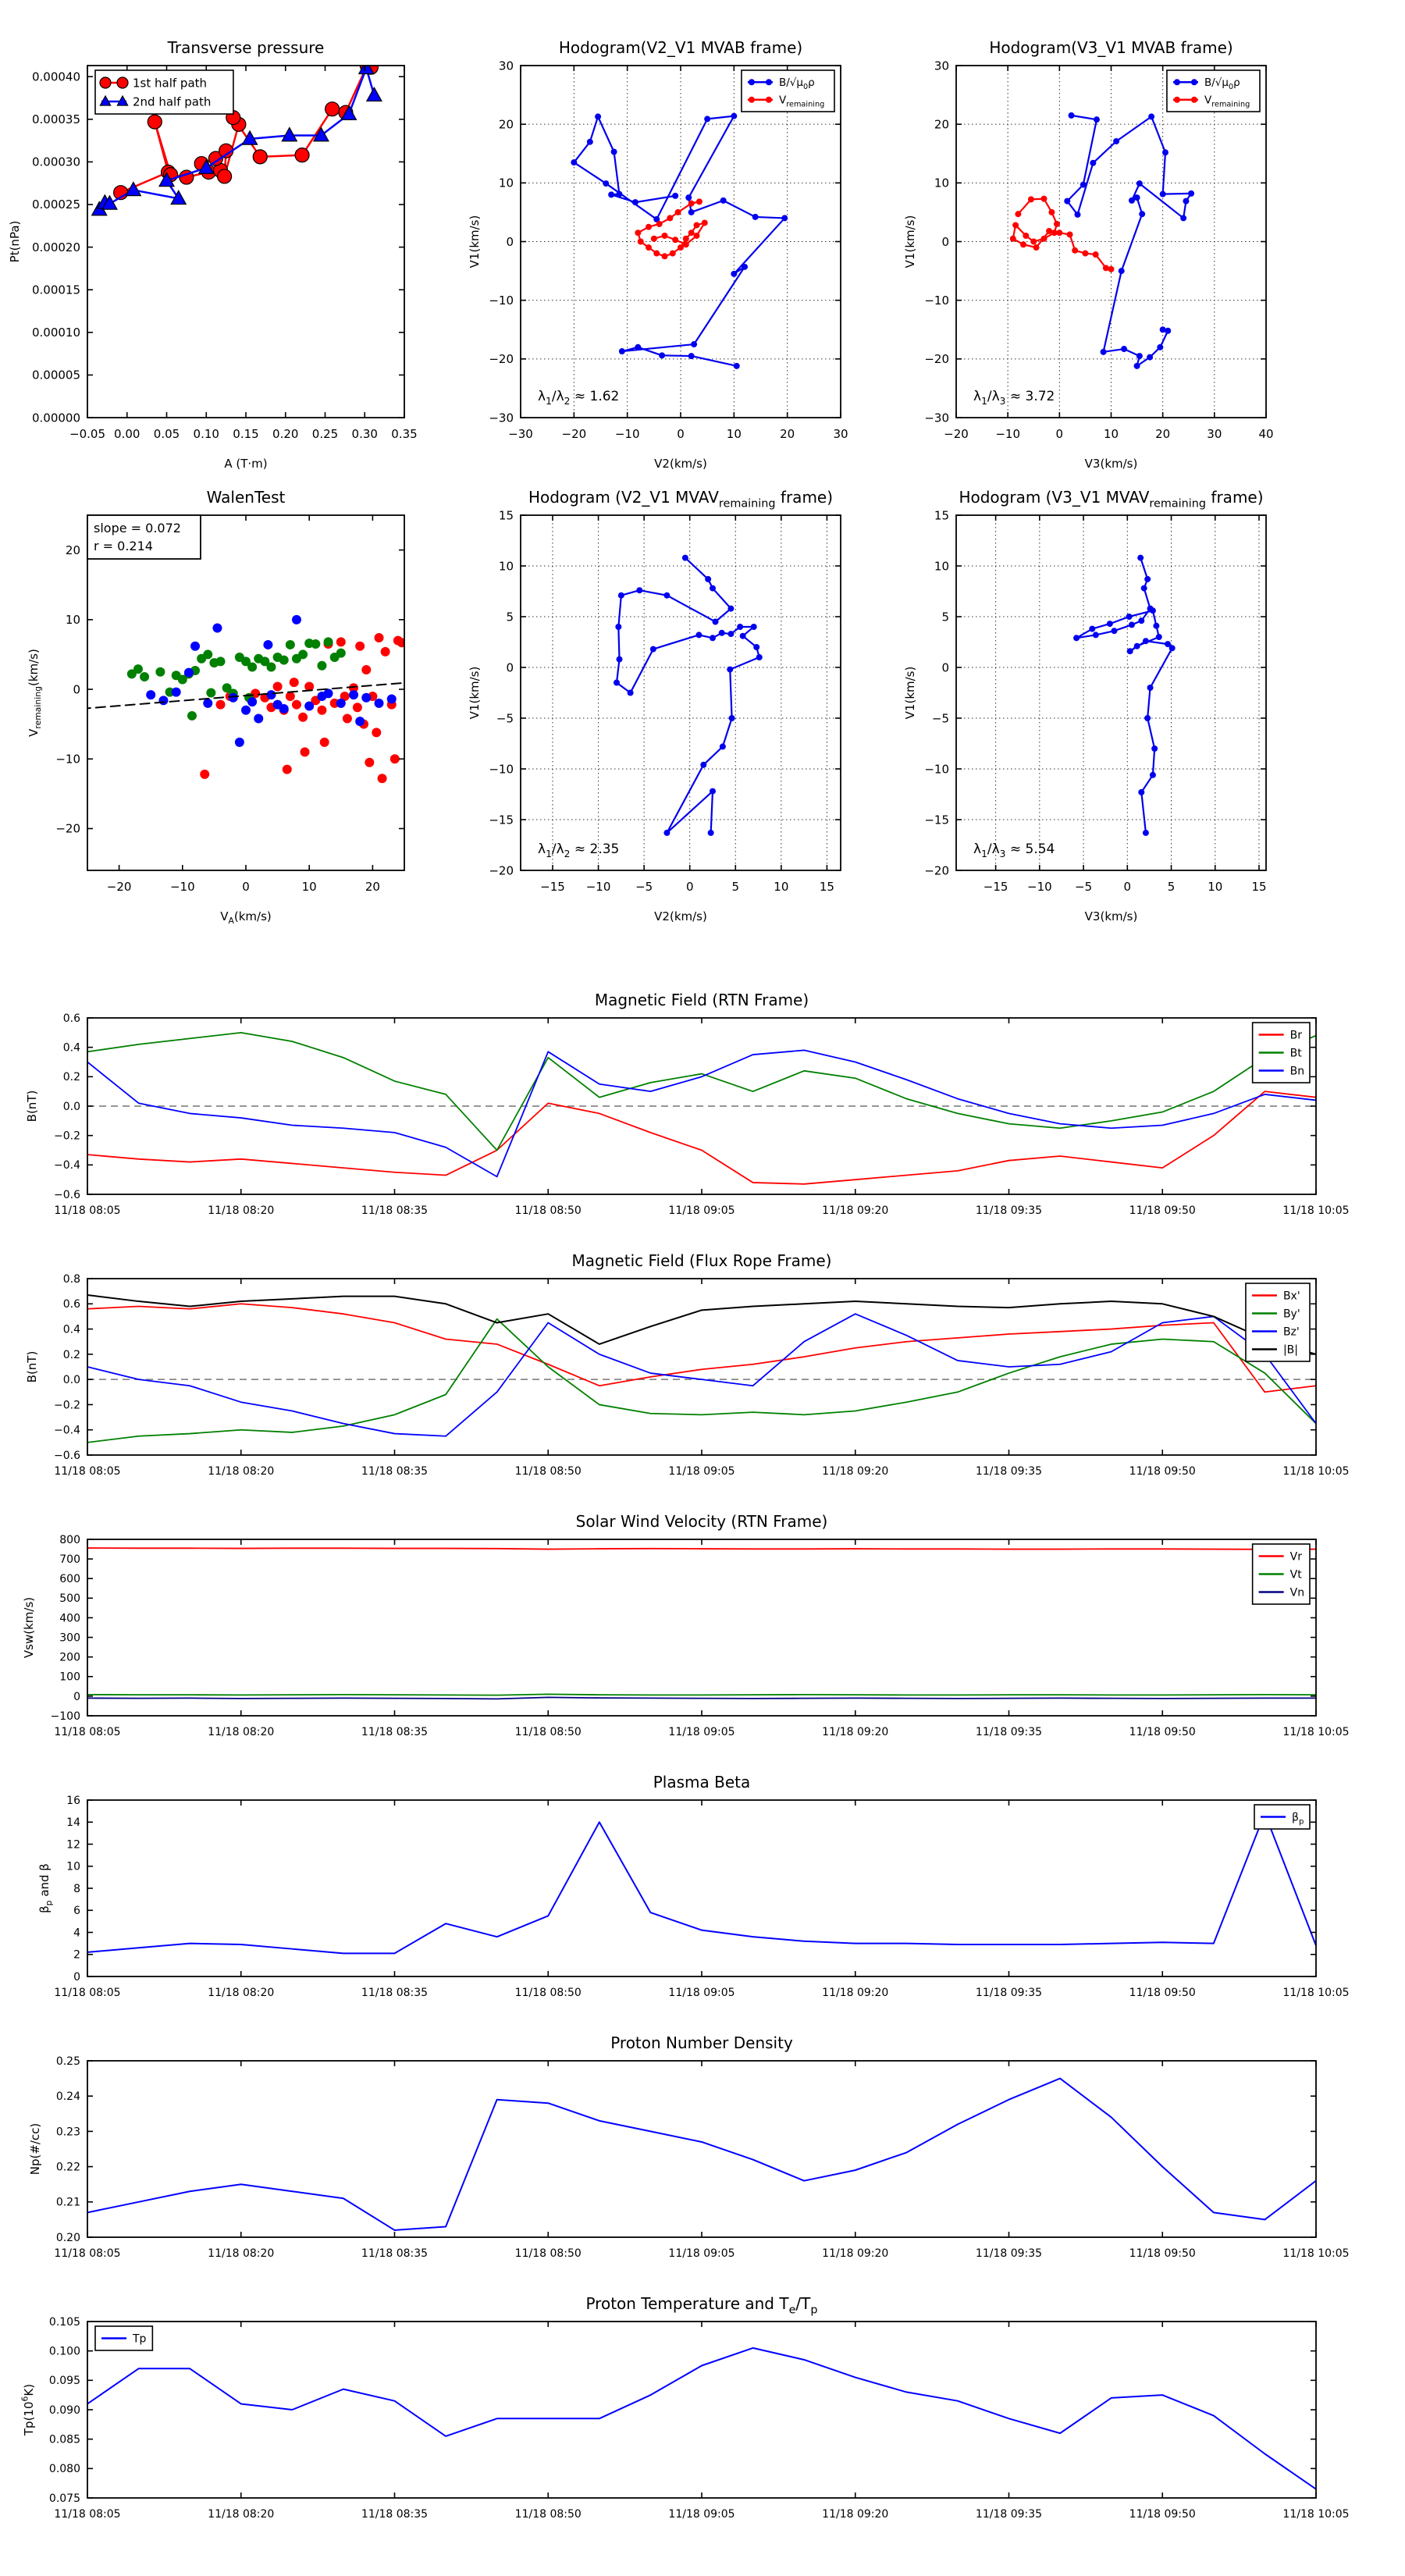 This screenshot has height=2576, width=1405. Describe the element at coordinates (702, 2418) in the screenshot. I see `series-tp` at that location.